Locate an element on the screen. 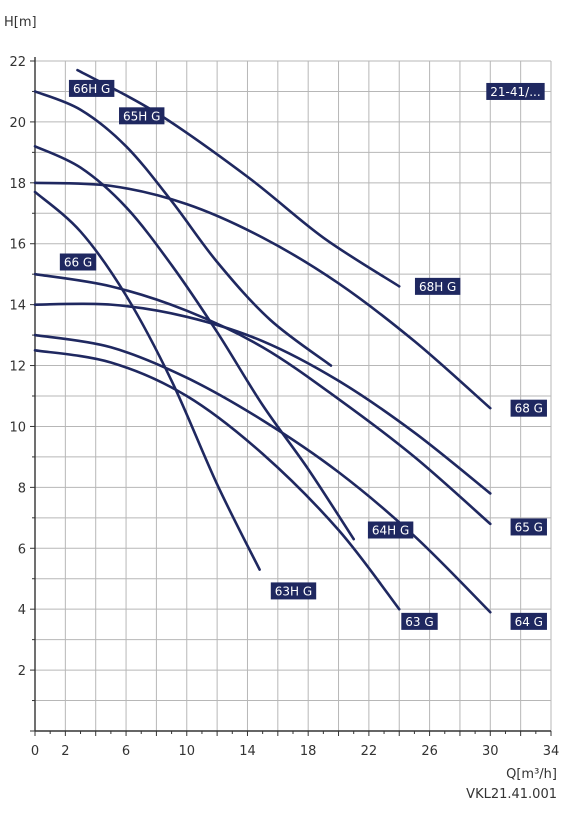  x-tick-label: 26 is located at coordinates (429, 751).